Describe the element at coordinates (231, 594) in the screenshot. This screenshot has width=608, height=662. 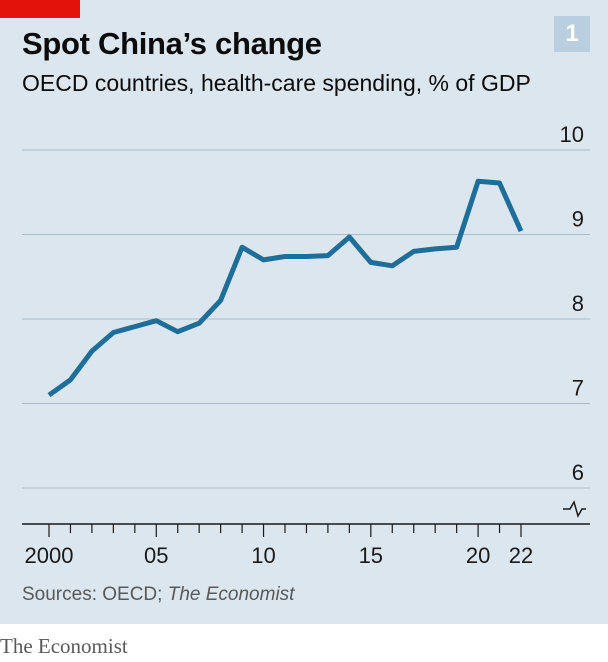
I see `source-italic: The Economist` at that location.